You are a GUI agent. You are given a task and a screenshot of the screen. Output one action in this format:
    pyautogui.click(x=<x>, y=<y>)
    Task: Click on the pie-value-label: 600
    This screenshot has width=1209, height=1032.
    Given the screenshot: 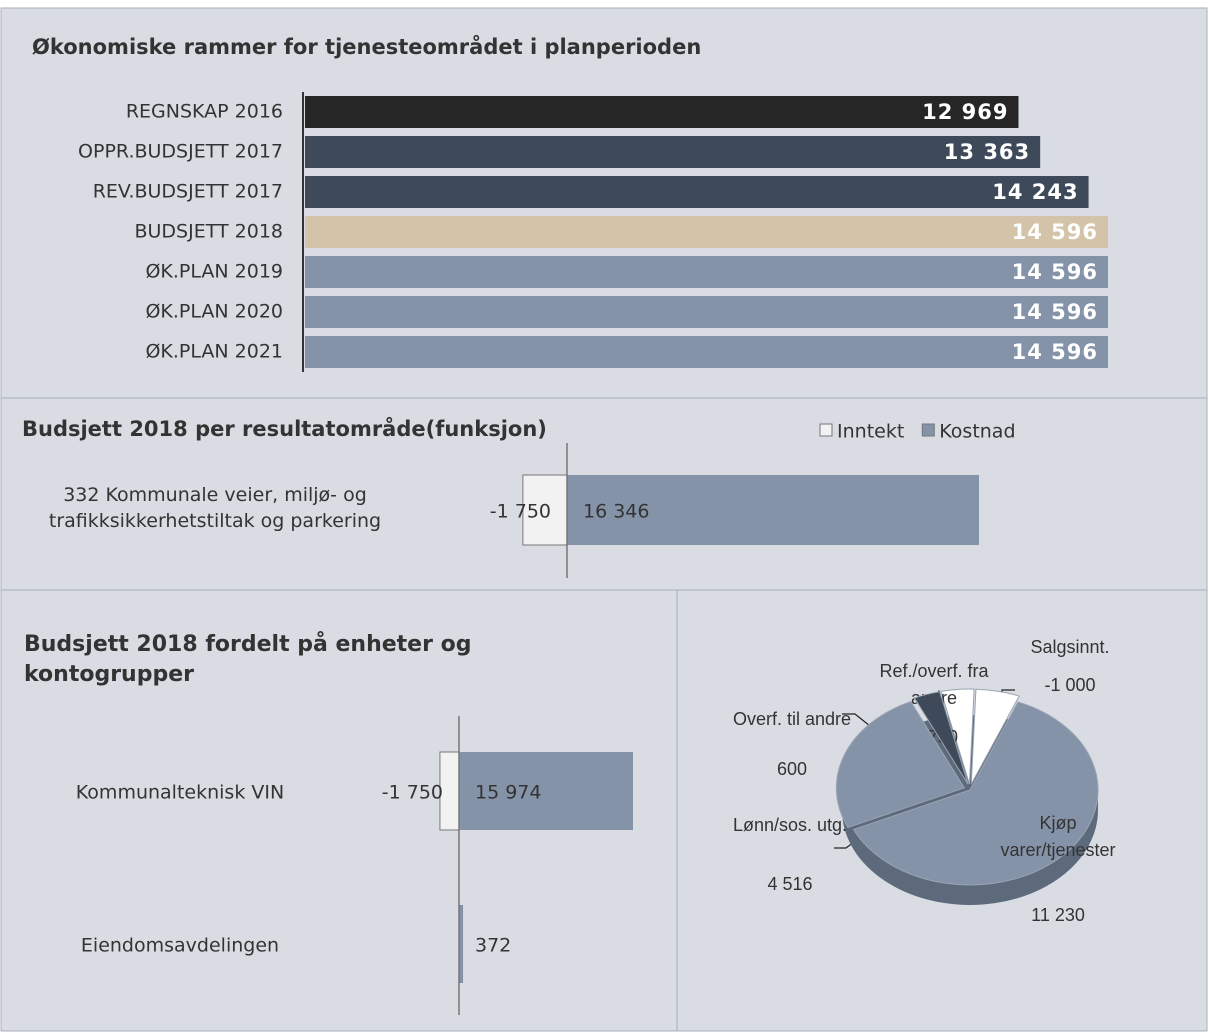 What is the action you would take?
    pyautogui.click(x=792, y=769)
    